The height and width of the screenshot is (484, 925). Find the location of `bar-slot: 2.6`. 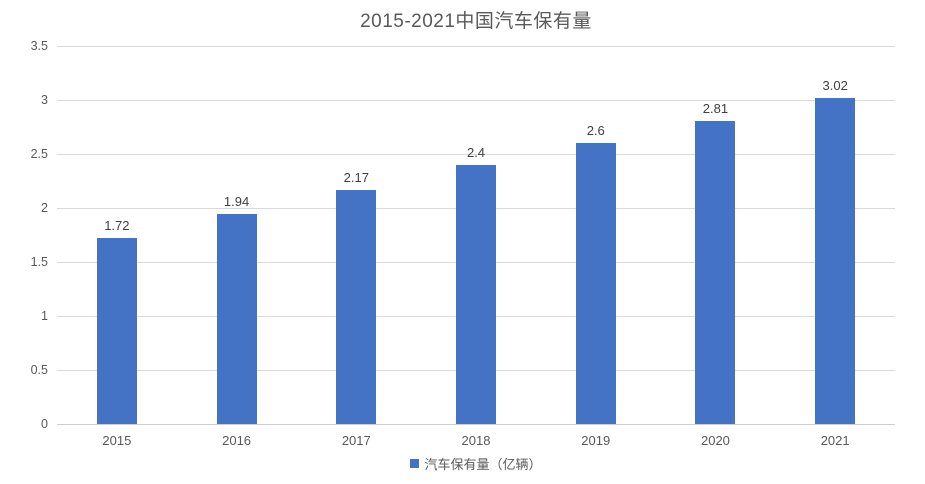

bar-slot: 2.6 is located at coordinates (596, 235).